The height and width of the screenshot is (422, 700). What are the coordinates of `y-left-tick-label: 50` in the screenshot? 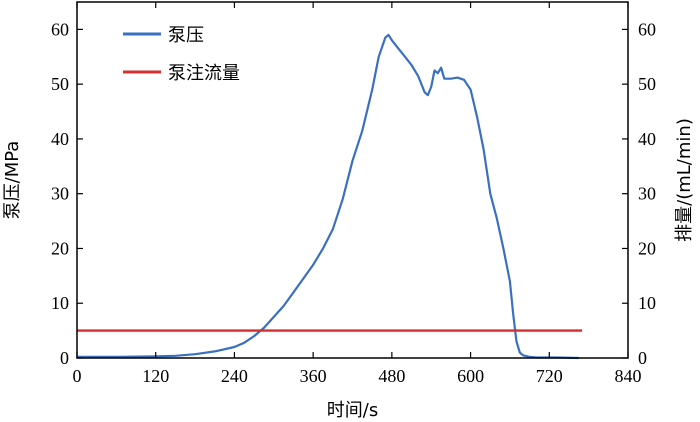 It's located at (60, 84).